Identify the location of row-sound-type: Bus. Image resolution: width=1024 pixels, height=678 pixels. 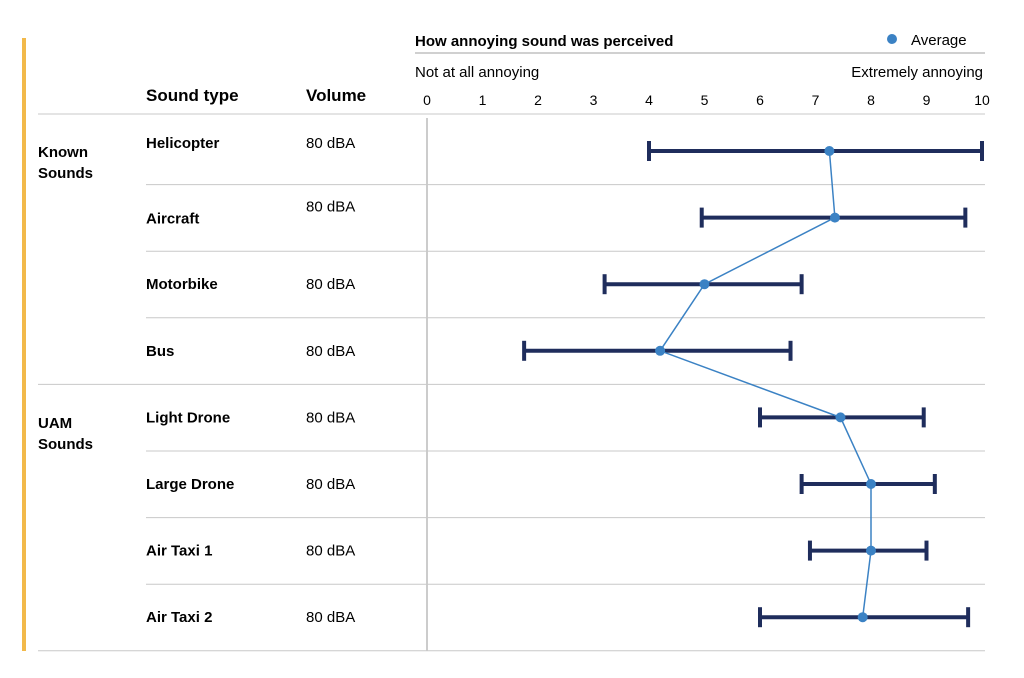
(160, 351).